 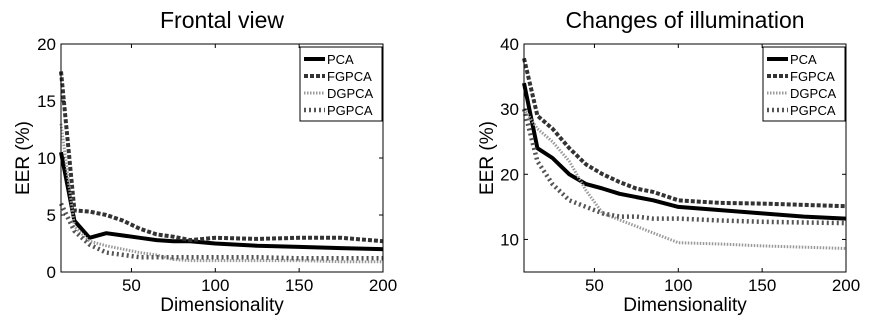 I want to click on y-tick-label: 5, so click(x=51, y=215).